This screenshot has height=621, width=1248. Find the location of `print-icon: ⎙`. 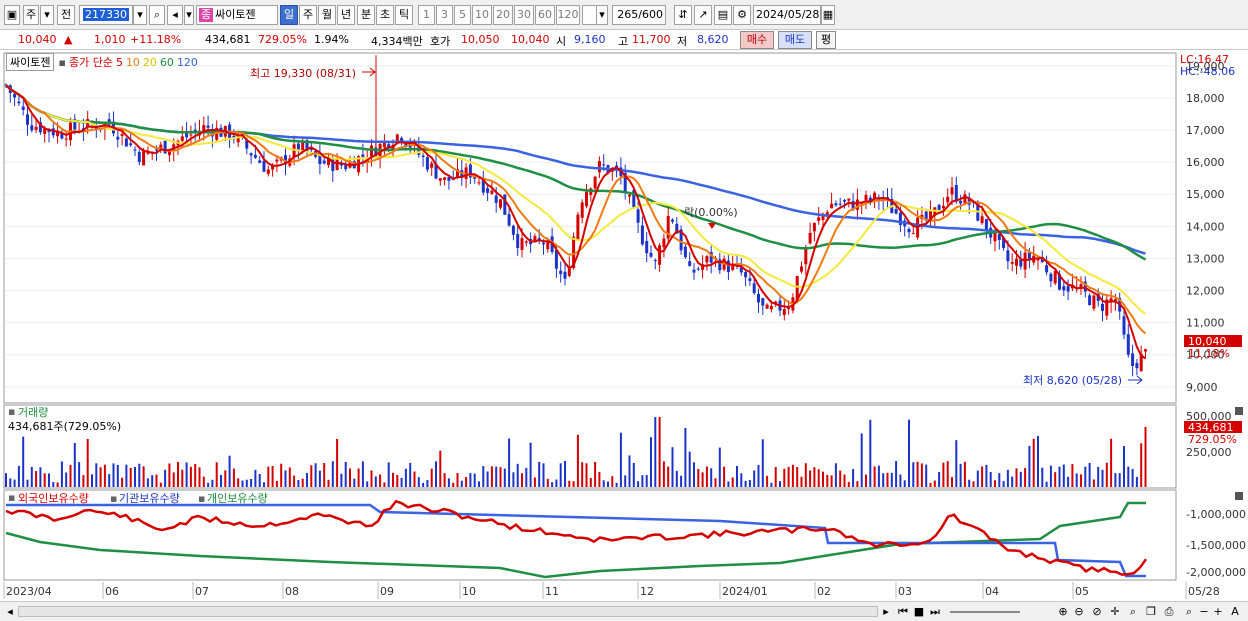

print-icon: ⎙ is located at coordinates (1169, 611).